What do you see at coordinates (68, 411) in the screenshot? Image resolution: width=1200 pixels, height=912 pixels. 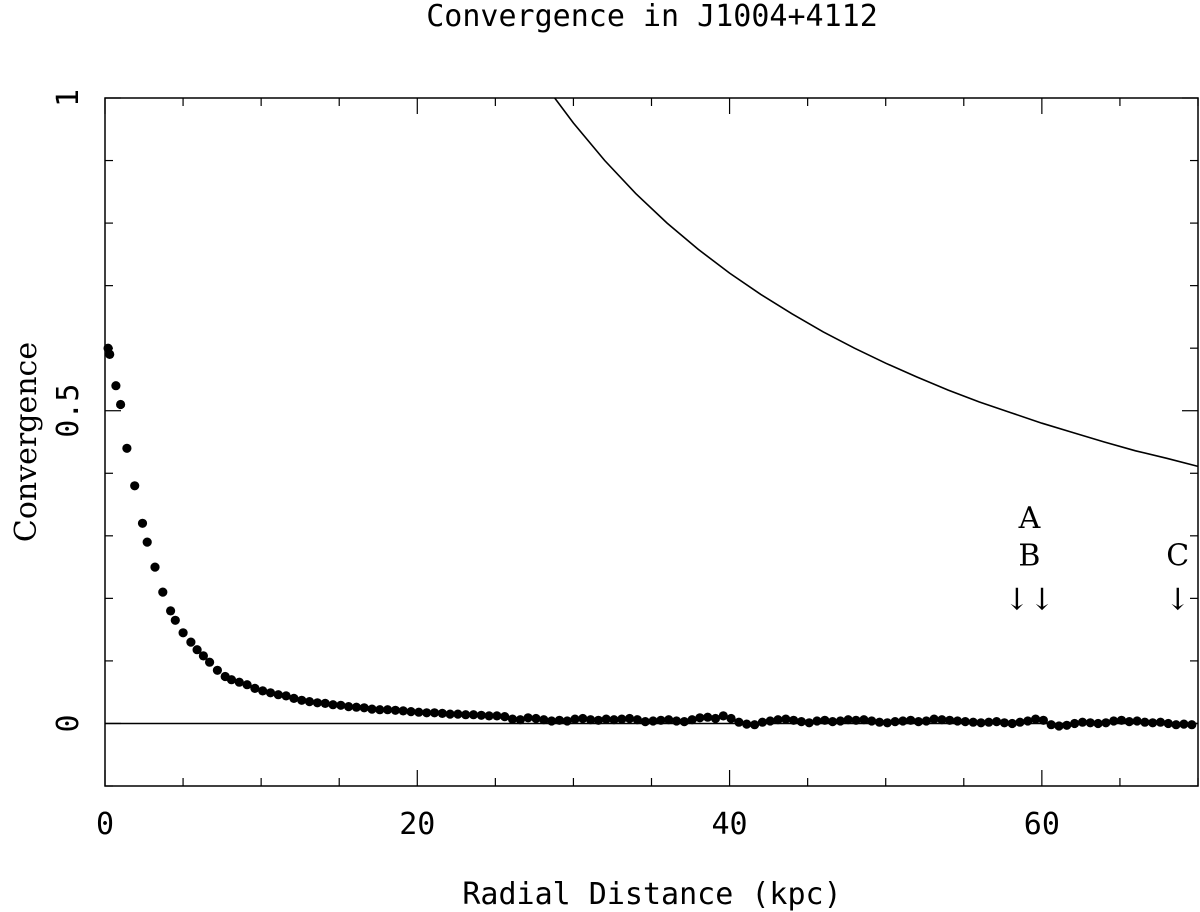 I see `y-tick-label: 0.5` at bounding box center [68, 411].